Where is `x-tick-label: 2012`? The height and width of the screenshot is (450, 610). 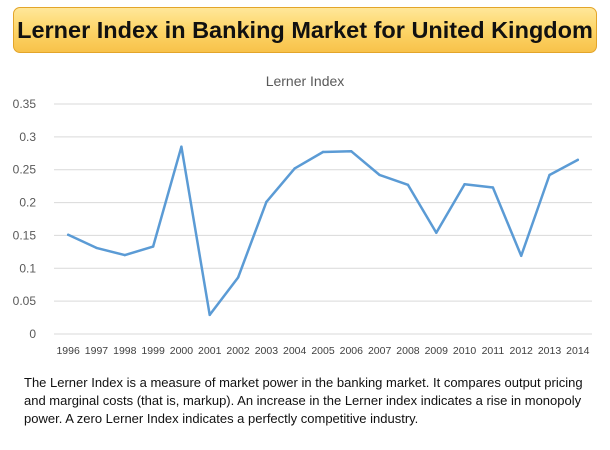 x-tick-label: 2012 is located at coordinates (522, 351).